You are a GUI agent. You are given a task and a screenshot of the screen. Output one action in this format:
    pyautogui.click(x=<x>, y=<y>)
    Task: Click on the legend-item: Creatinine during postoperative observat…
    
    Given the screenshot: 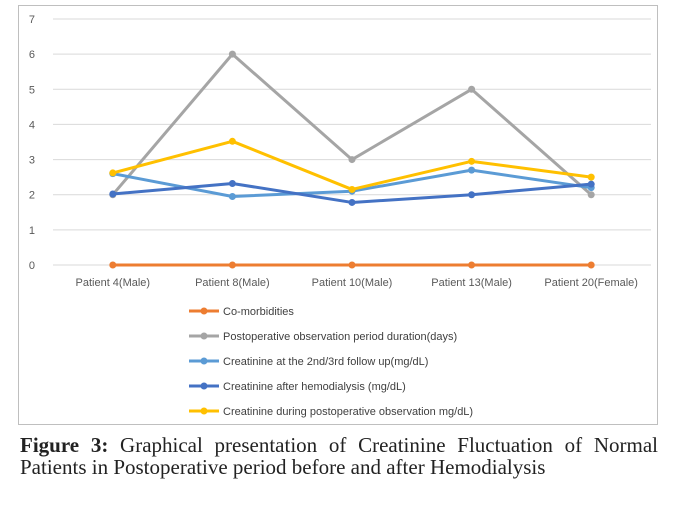 What is the action you would take?
    pyautogui.click(x=331, y=412)
    